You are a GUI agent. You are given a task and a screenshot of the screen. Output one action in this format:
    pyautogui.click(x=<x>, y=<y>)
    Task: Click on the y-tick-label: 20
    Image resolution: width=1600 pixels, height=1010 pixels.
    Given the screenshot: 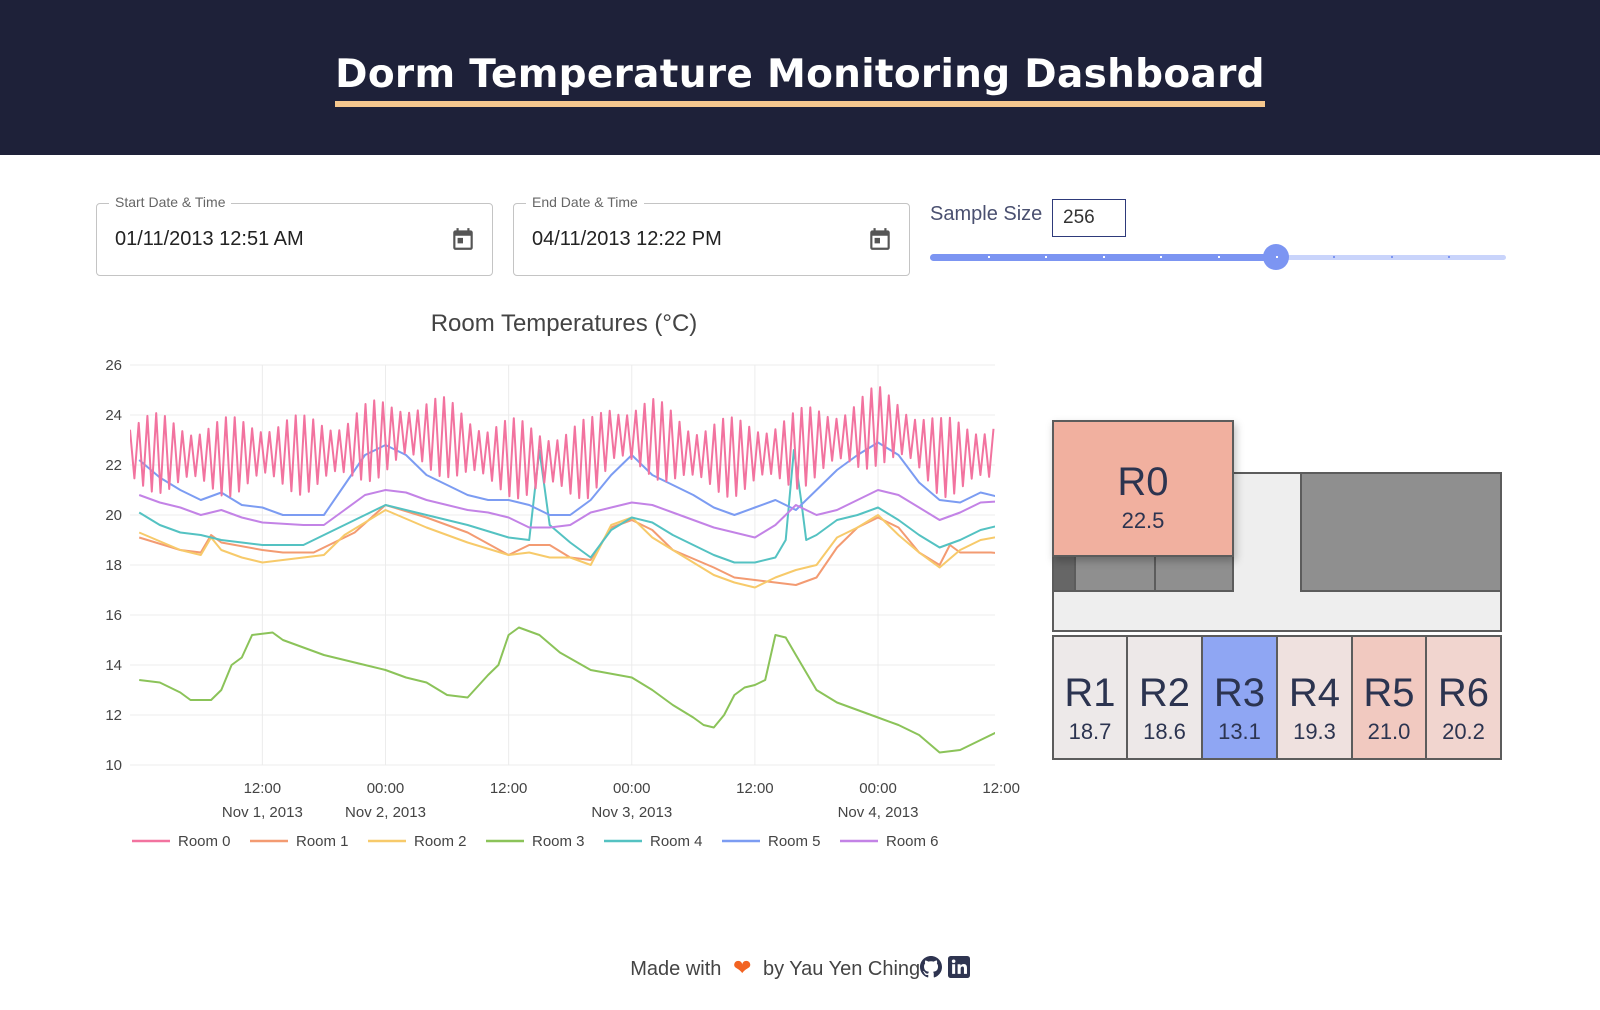 What is the action you would take?
    pyautogui.click(x=113, y=515)
    